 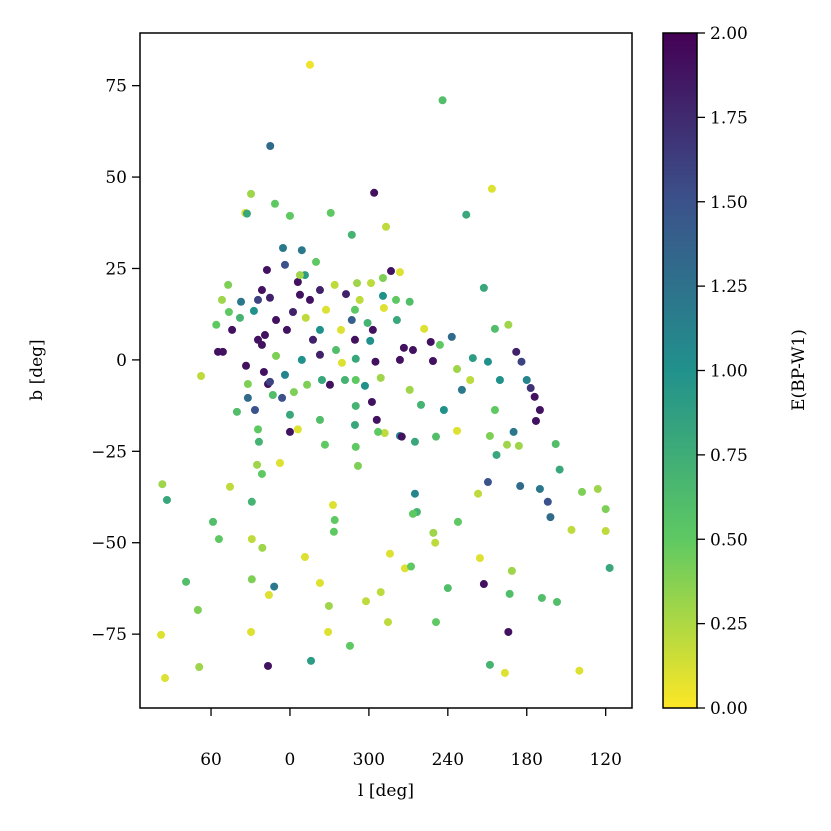 I want to click on x-tick-label: 0, so click(x=290, y=760).